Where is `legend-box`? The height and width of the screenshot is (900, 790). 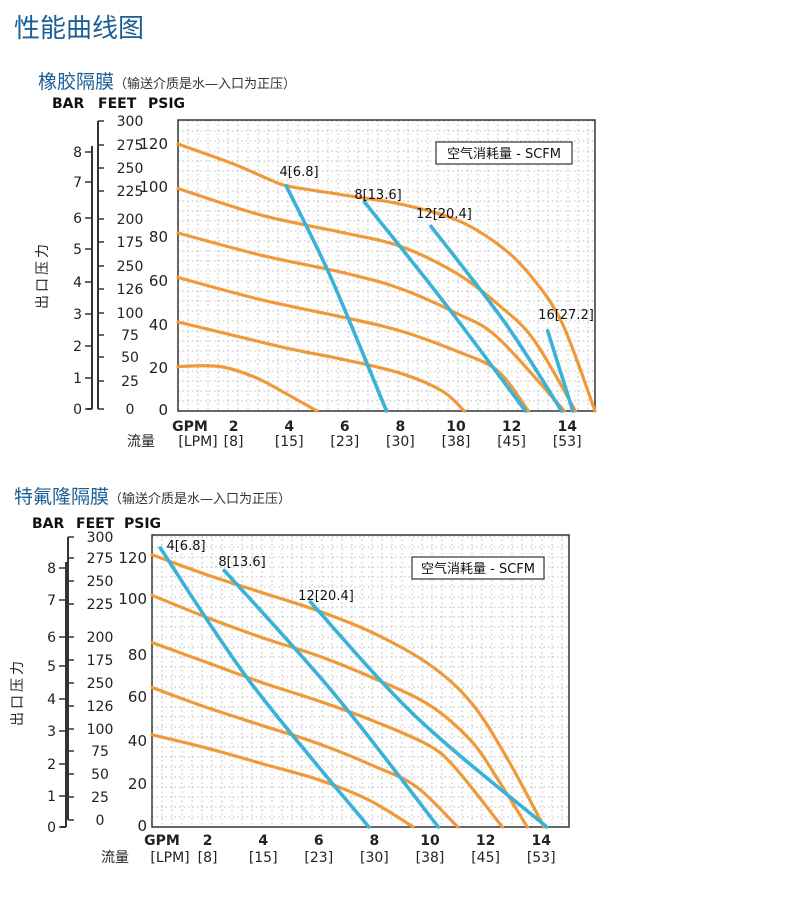
legend-box is located at coordinates (504, 153).